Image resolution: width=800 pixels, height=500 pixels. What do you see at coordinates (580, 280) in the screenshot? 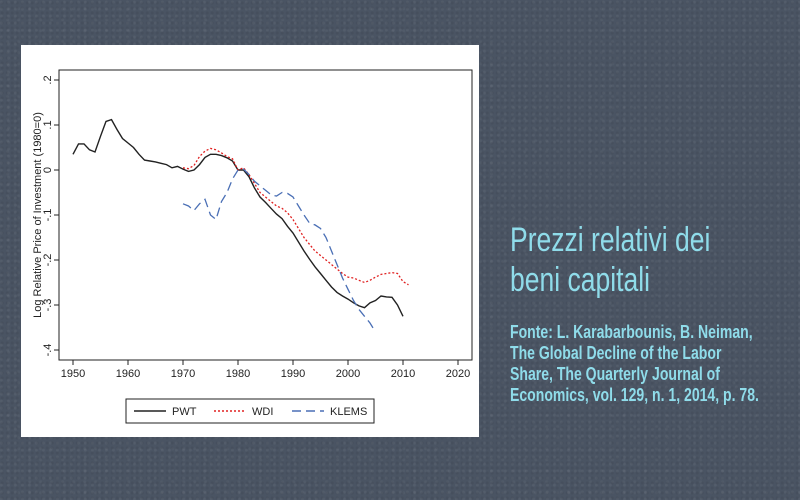
I see `slide-title-line-2: beni capitali` at bounding box center [580, 280].